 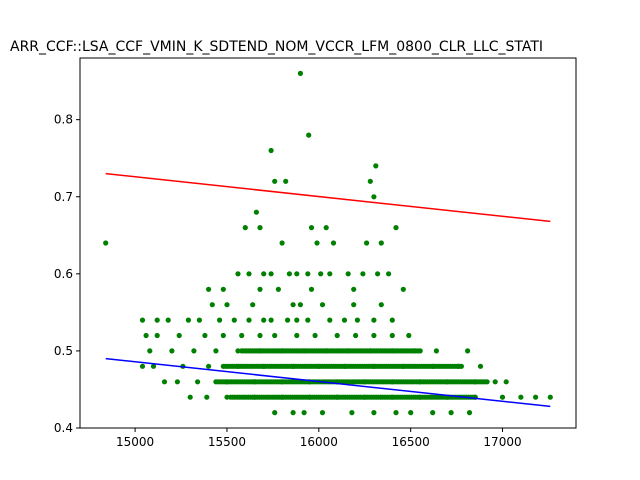 I want to click on x-tick-label: 15000, so click(x=135, y=442).